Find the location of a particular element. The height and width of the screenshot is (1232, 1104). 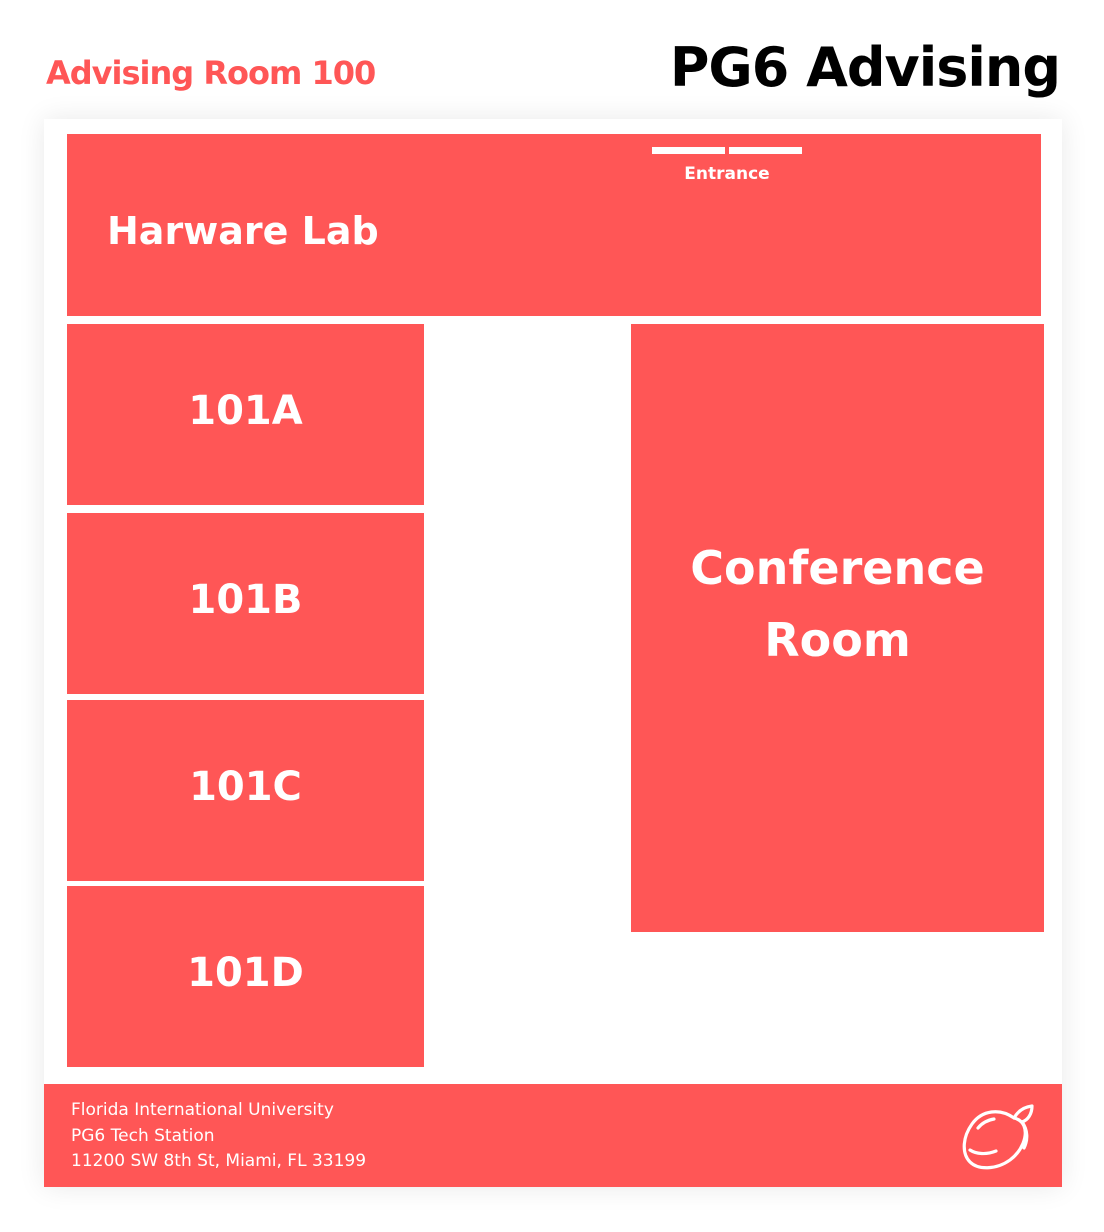

page-title: PG6 Advising is located at coordinates (865, 67).